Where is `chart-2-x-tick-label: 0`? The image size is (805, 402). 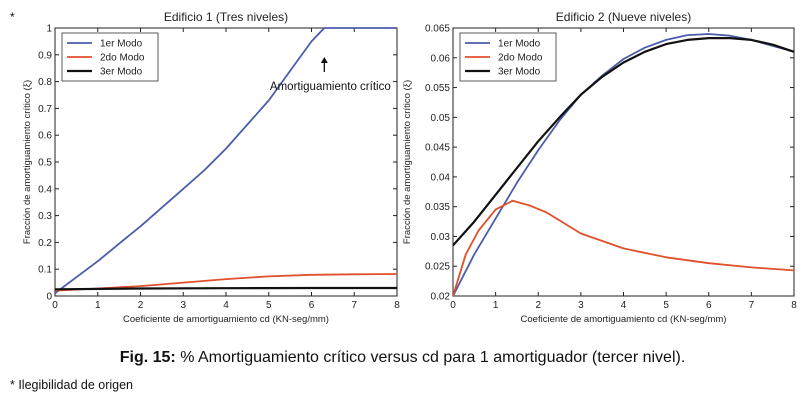 chart-2-x-tick-label: 0 is located at coordinates (453, 305).